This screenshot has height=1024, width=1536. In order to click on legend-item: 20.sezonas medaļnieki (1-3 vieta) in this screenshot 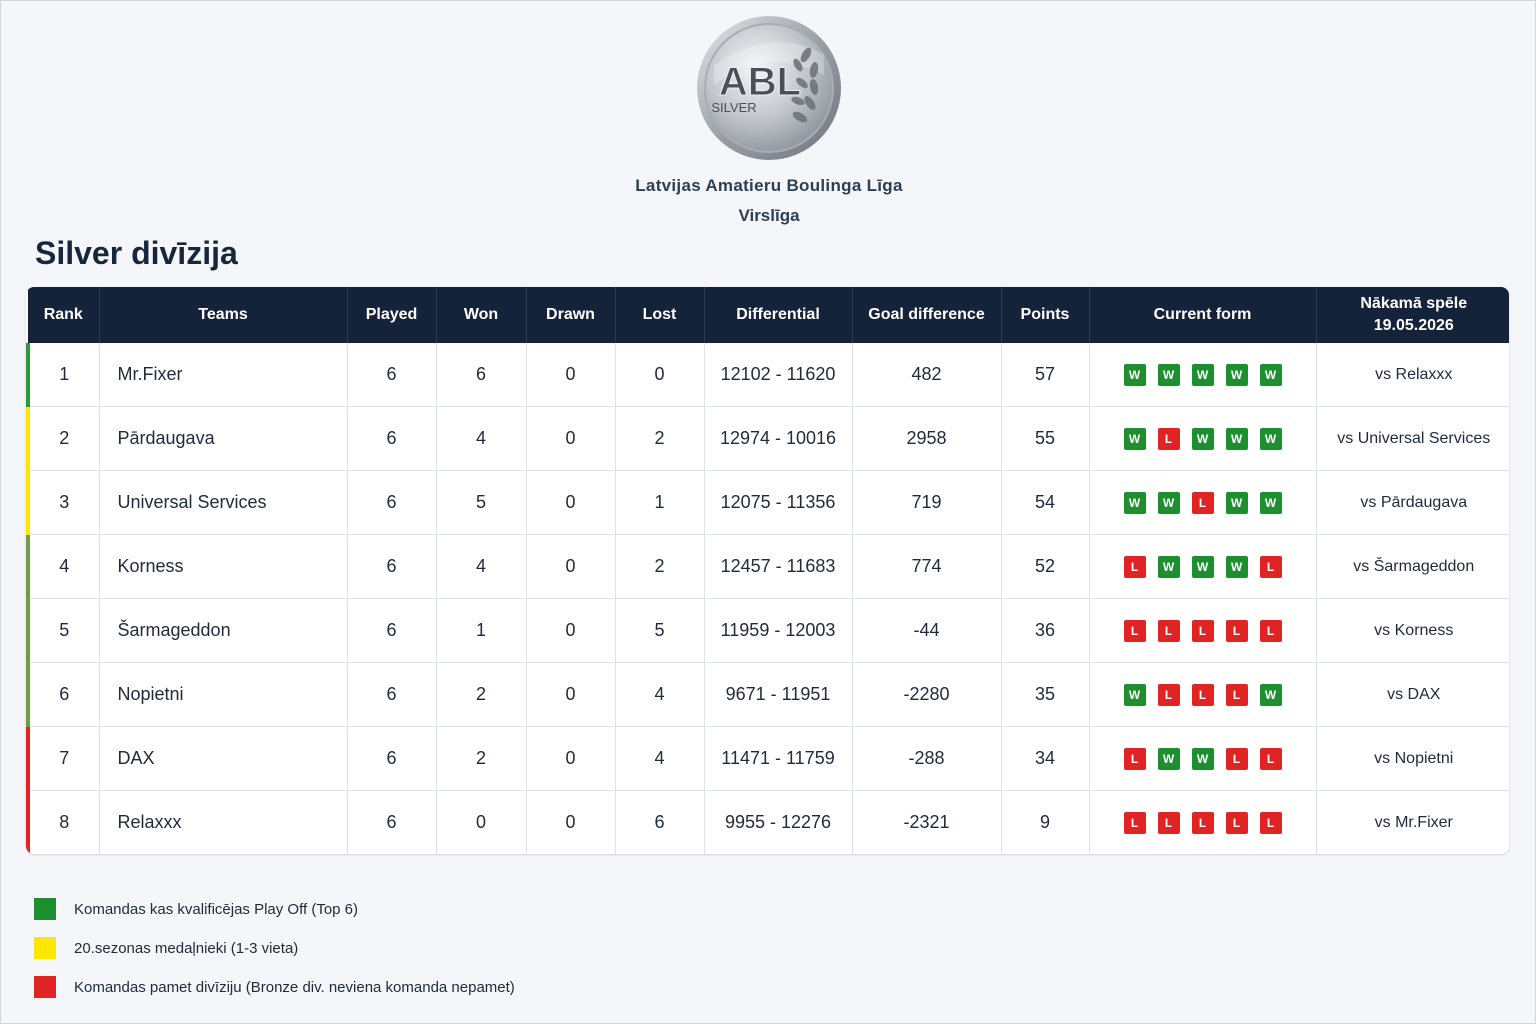, I will do `click(274, 948)`.